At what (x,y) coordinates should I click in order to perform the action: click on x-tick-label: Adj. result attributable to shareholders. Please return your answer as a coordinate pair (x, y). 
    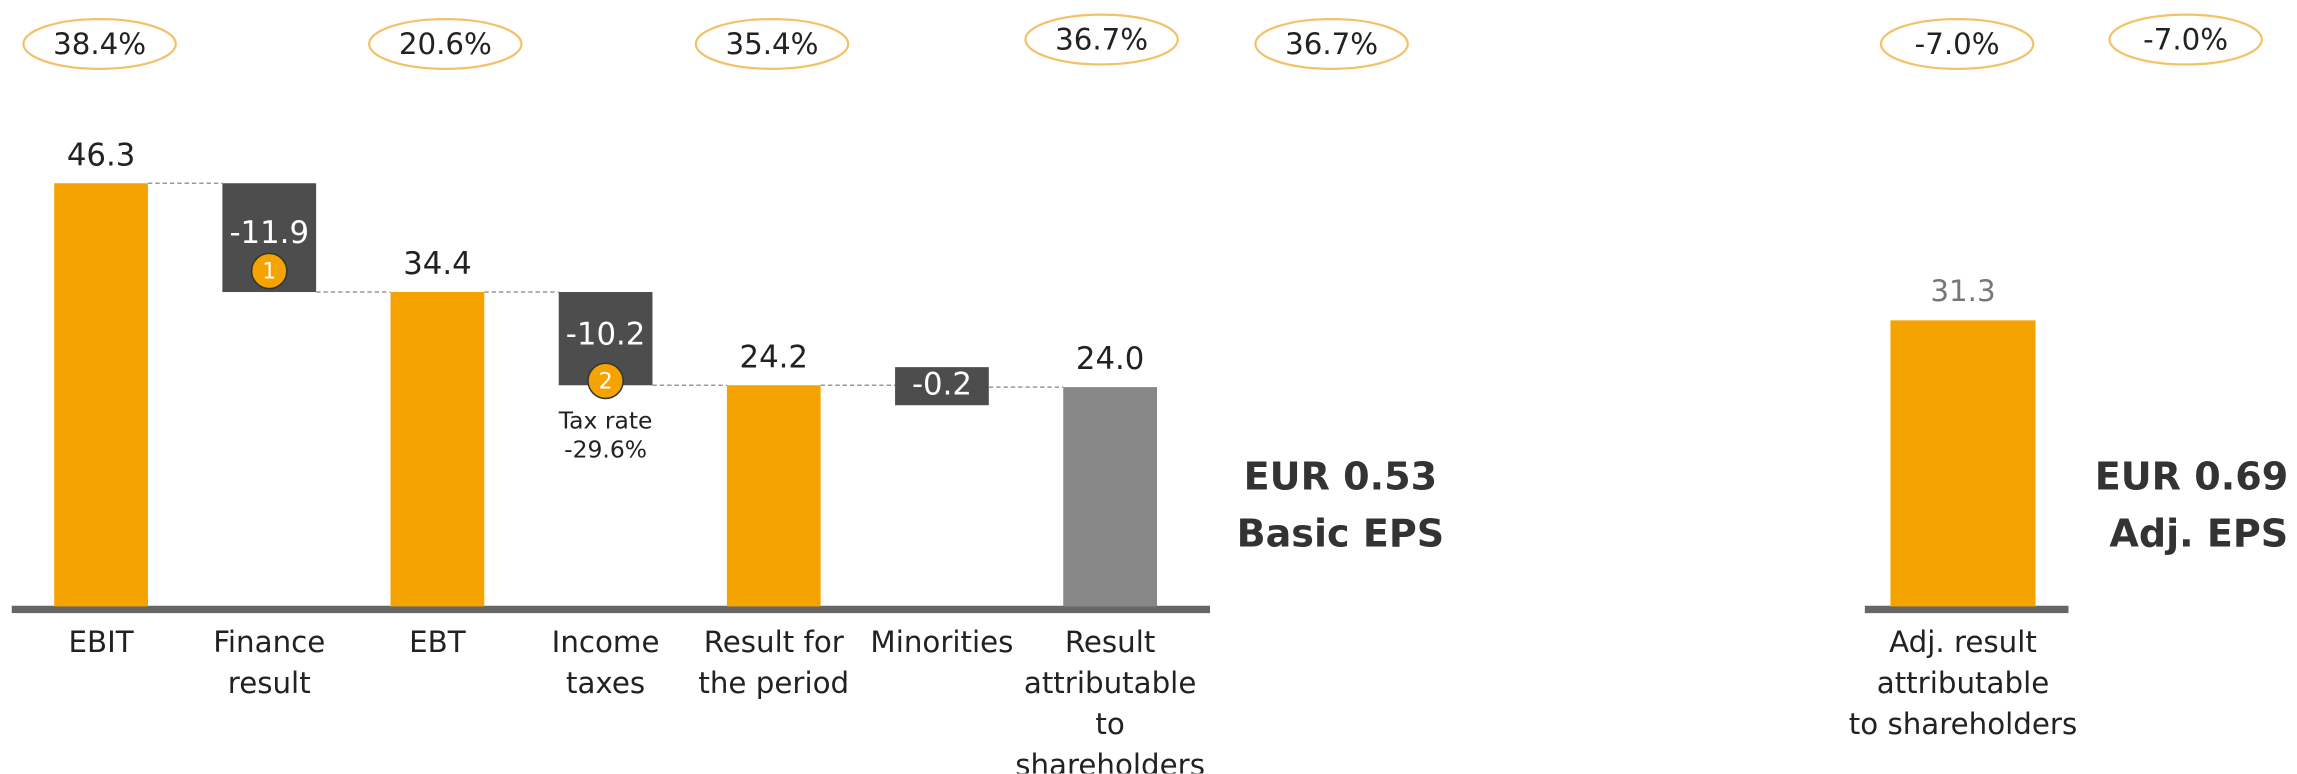
    Looking at the image, I should click on (1962, 682).